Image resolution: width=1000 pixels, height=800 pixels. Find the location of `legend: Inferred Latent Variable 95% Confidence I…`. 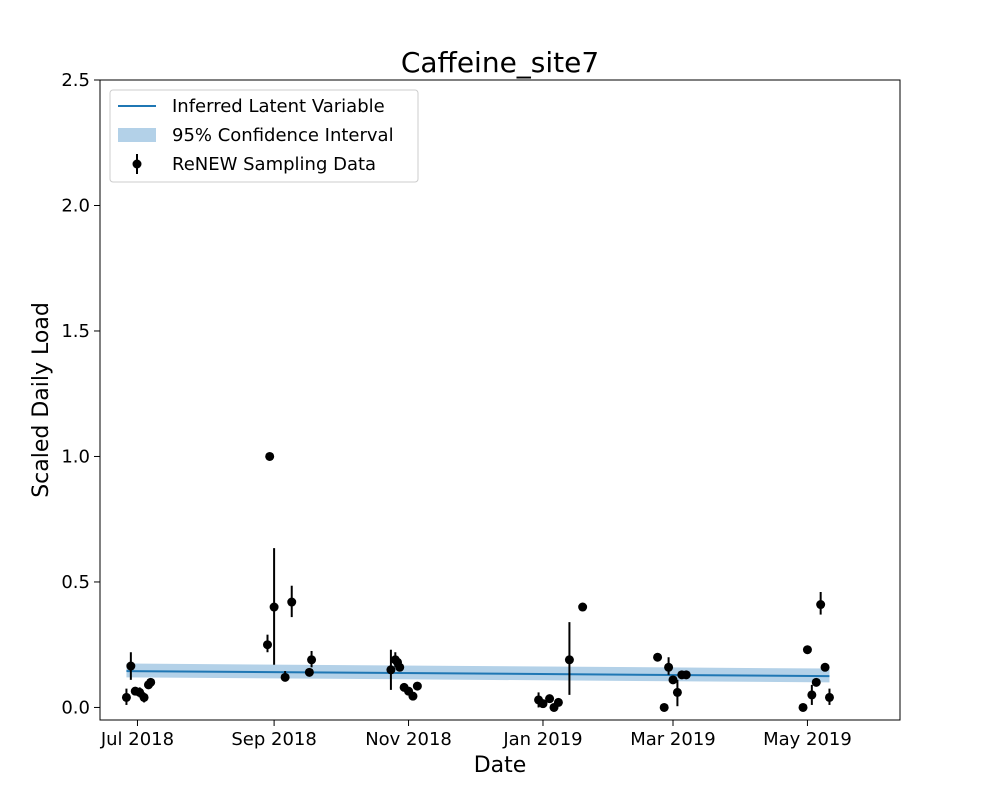

legend: Inferred Latent Variable 95% Confidence I… is located at coordinates (264, 136).